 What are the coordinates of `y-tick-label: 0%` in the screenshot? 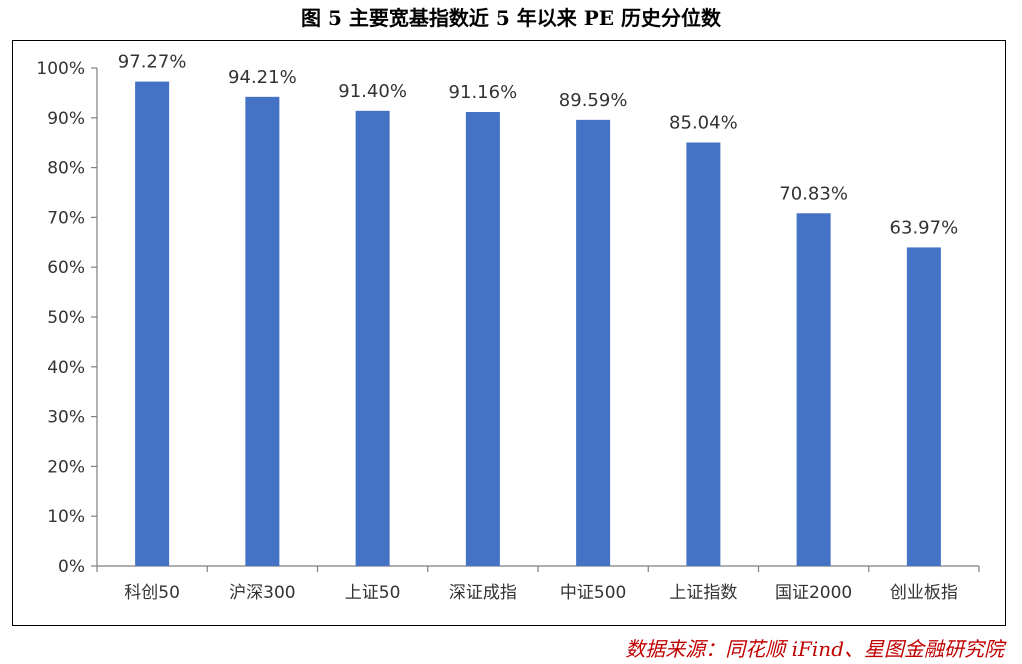 It's located at (71, 567).